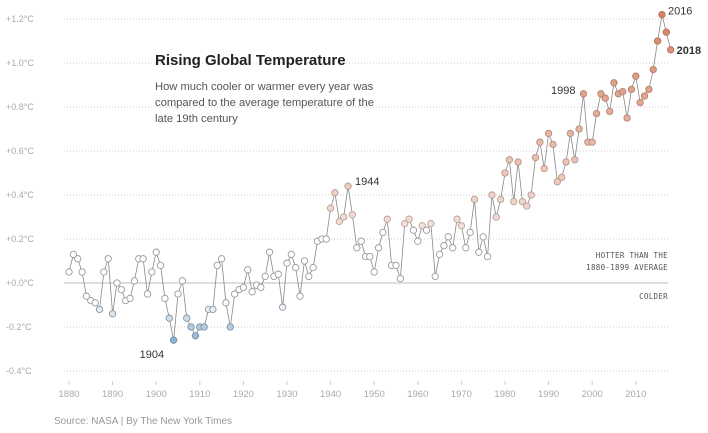  Describe the element at coordinates (286, 394) in the screenshot. I see `x-tick-label: 1930` at that location.